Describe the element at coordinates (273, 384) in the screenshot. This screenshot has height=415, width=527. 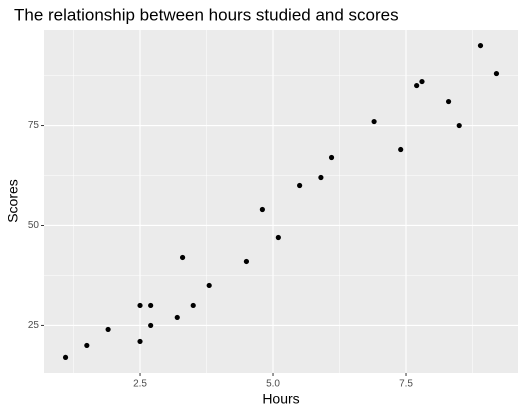
I see `x-tick-label: 5.0` at that location.